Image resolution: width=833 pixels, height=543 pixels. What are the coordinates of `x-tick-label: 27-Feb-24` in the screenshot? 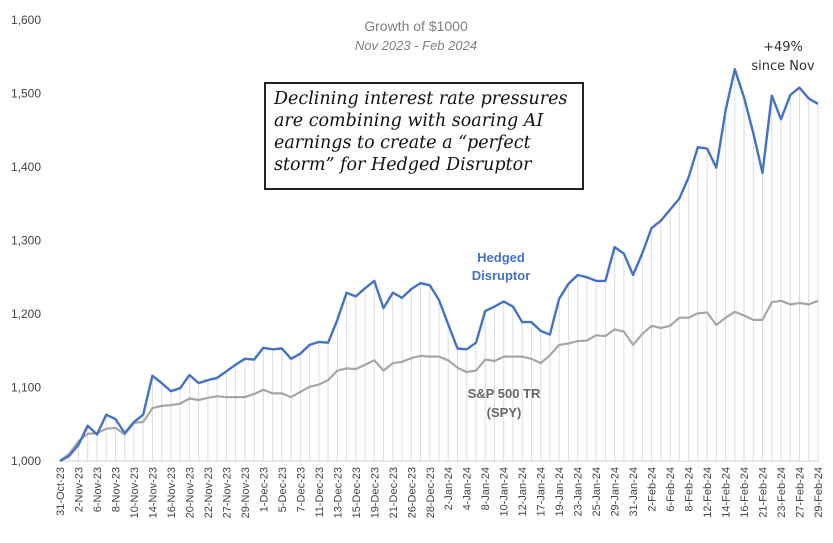 It's located at (801, 492).